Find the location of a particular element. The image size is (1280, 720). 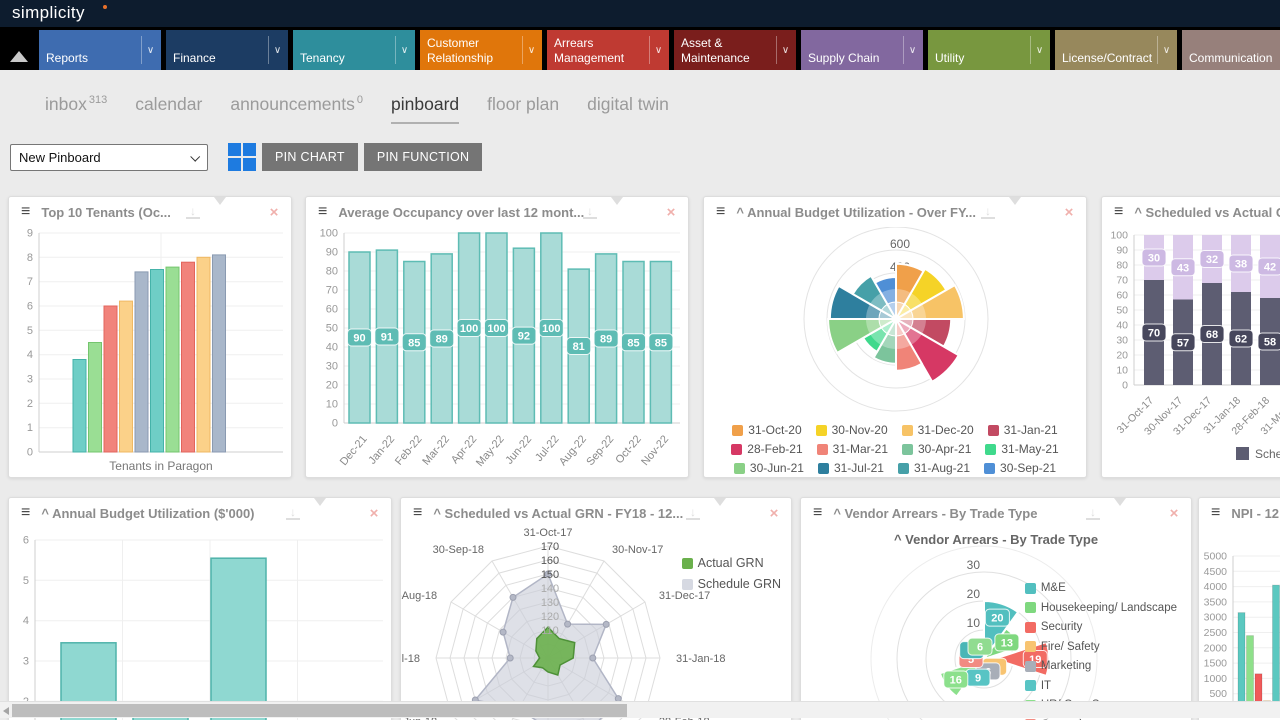

svg-text: 2000 is located at coordinates (1216, 648).